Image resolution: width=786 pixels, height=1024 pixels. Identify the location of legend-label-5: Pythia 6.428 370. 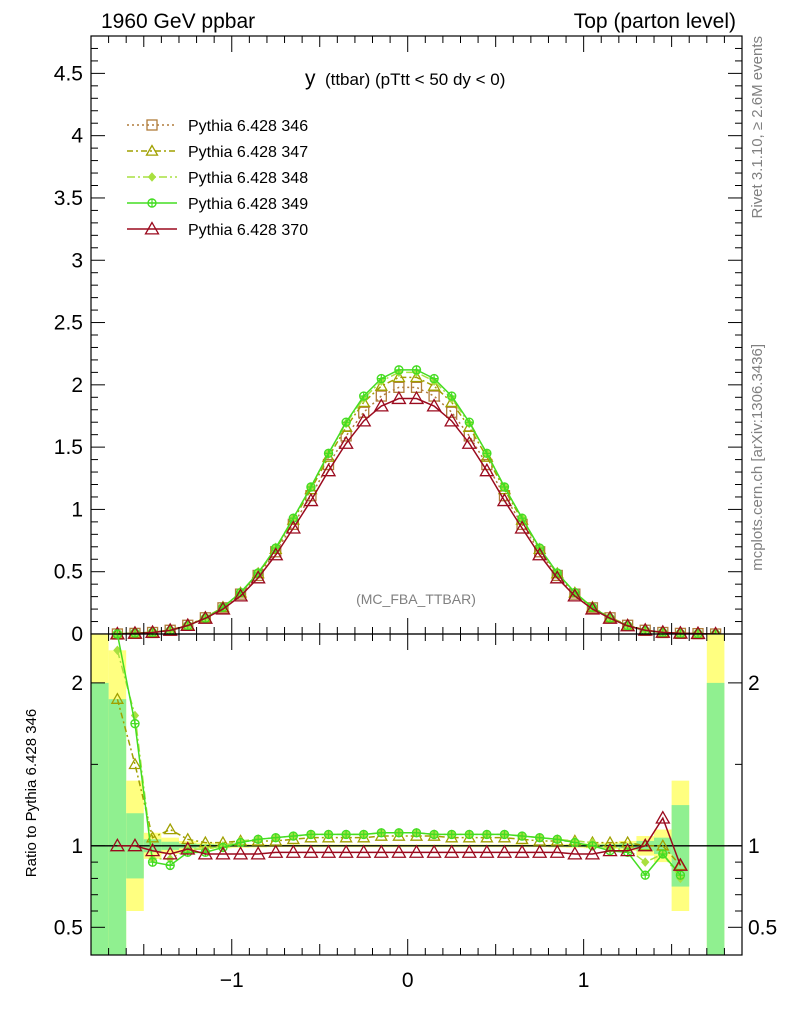
(248, 230).